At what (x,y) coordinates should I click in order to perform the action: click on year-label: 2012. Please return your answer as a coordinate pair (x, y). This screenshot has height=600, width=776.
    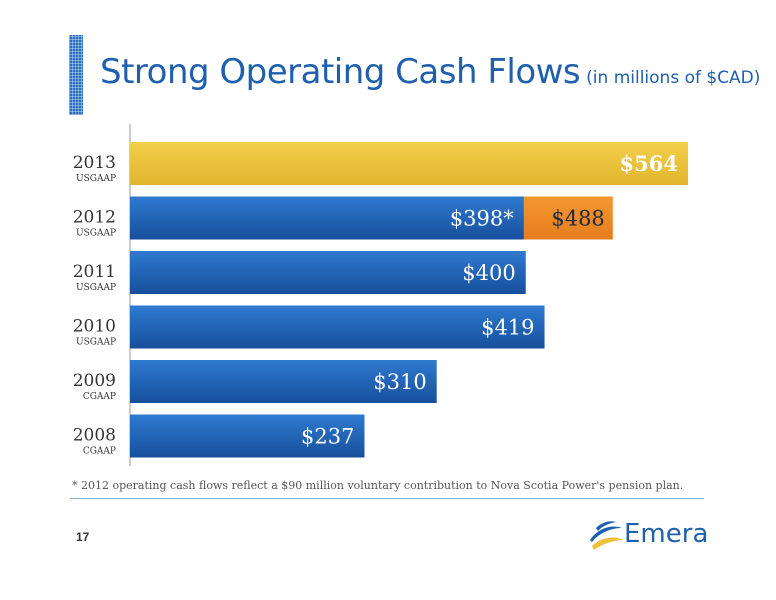
    Looking at the image, I should click on (94, 218).